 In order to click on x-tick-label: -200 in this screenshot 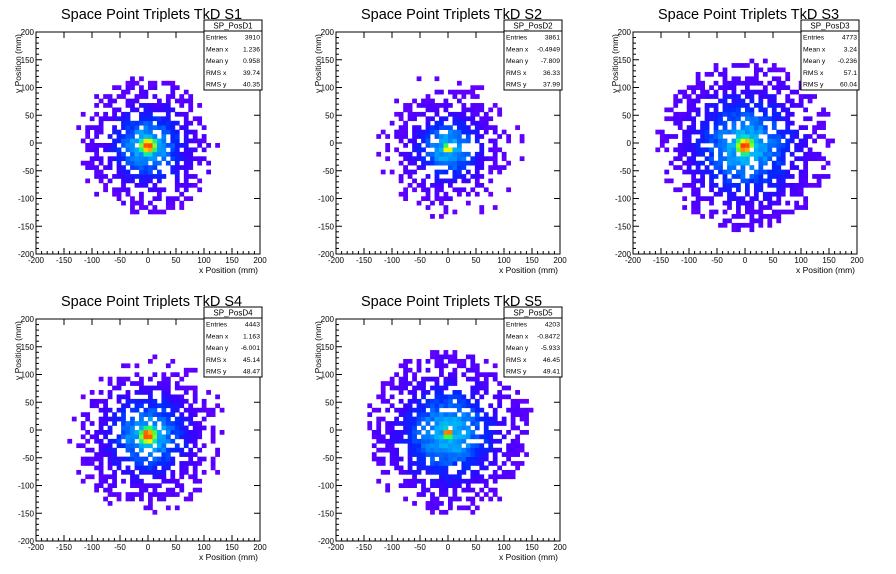, I will do `click(336, 547)`.